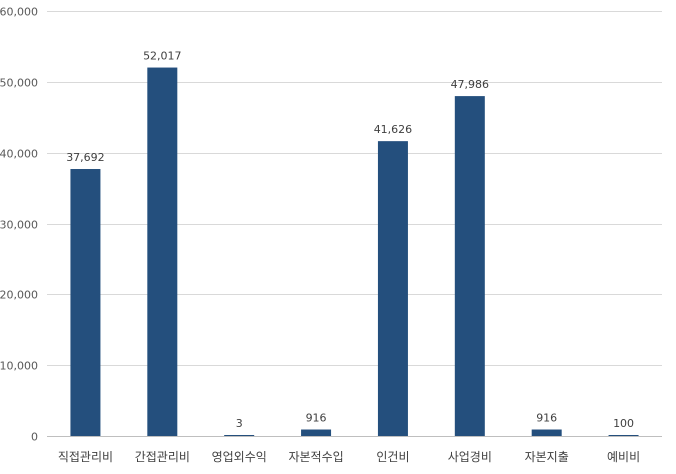 The height and width of the screenshot is (474, 676). I want to click on category-label: 직접관리비, so click(85, 457).